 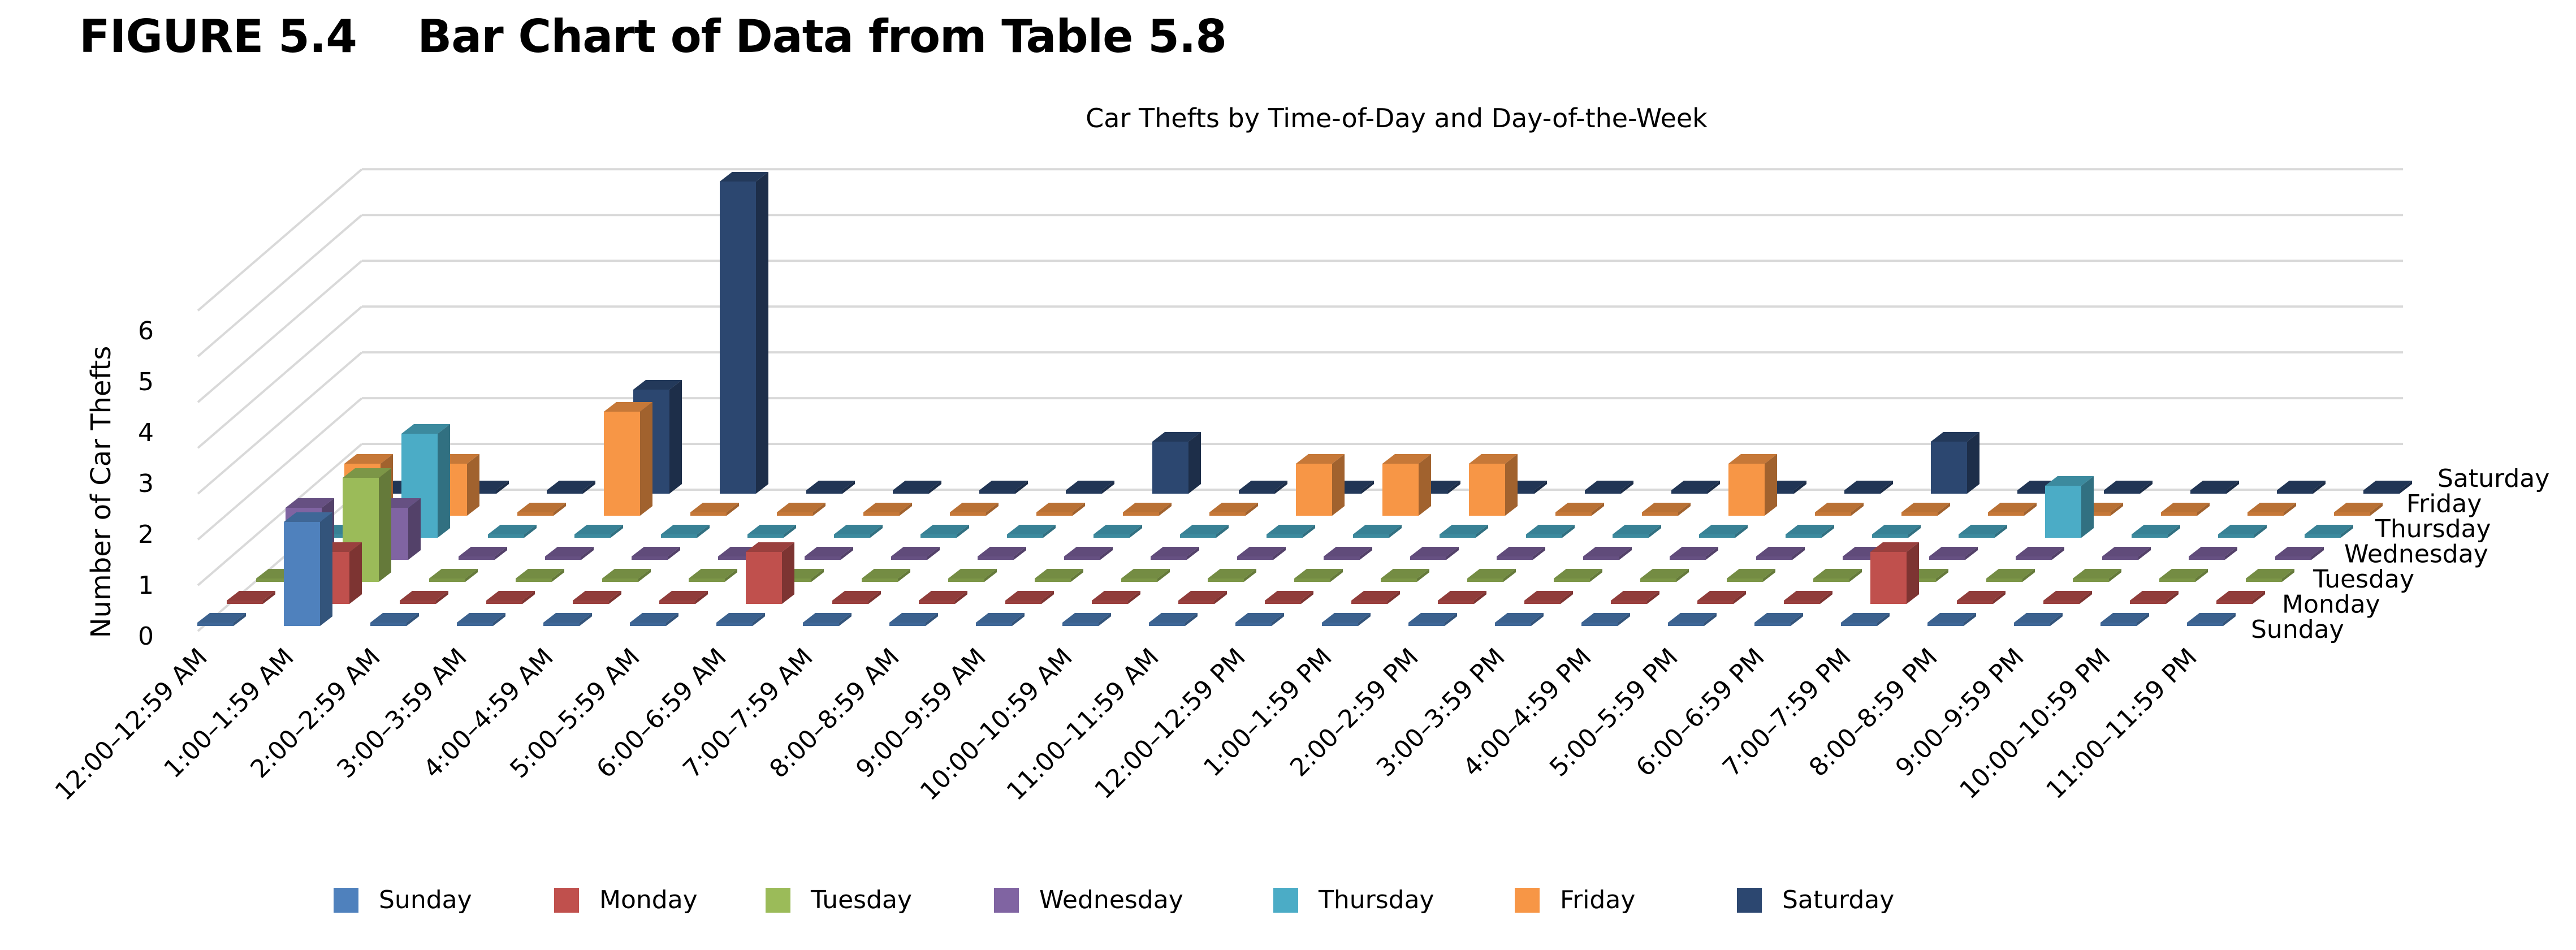 I want to click on legend-swatch, so click(x=566, y=900).